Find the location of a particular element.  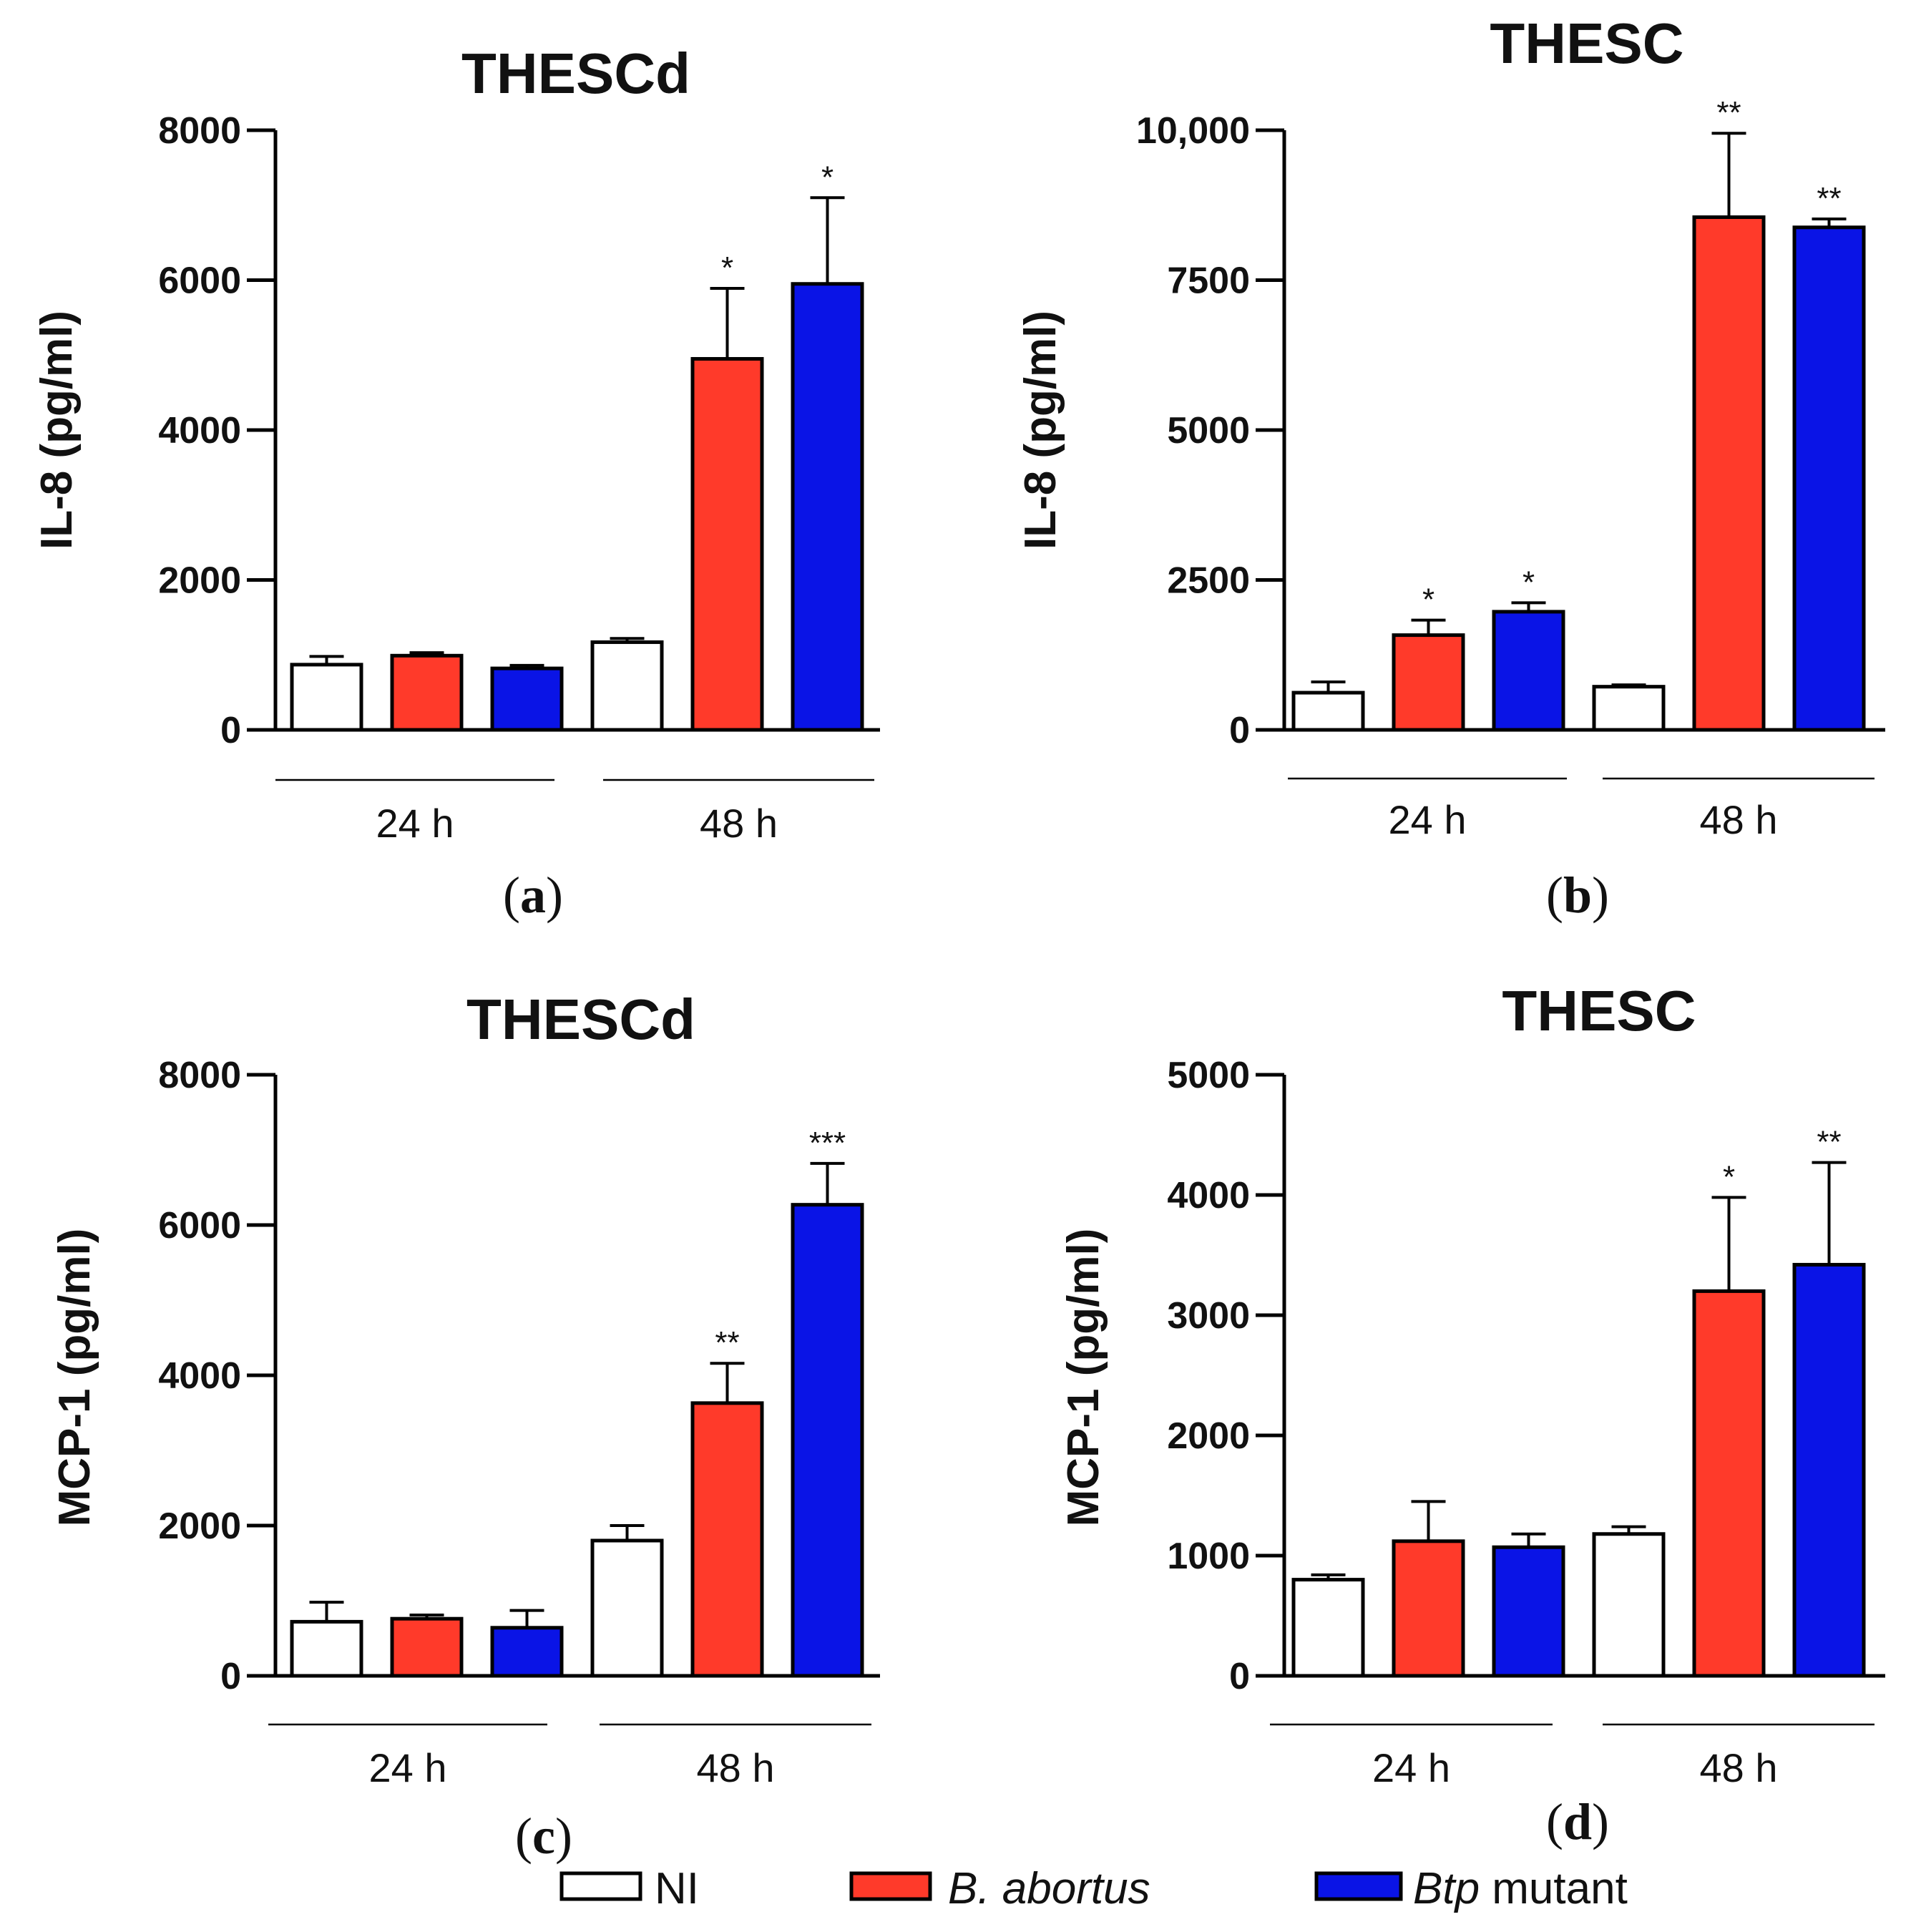

legend-item-btp-mutant: Btp mutant is located at coordinates (1471, 1888).